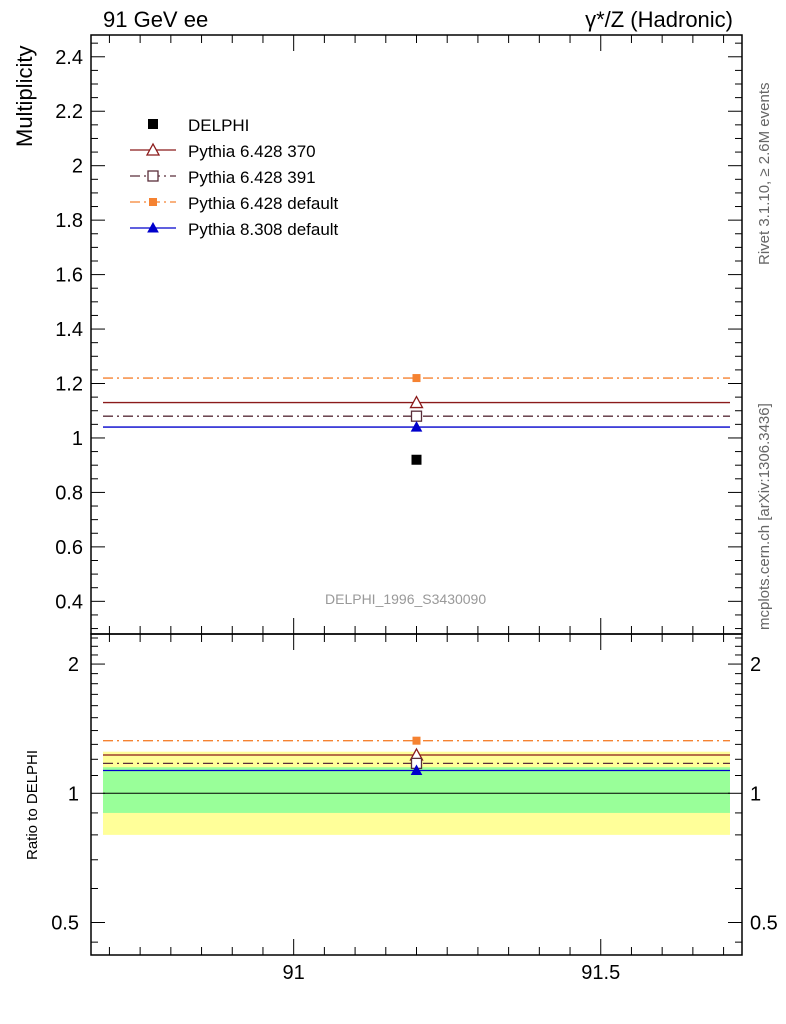 Image resolution: width=786 pixels, height=1024 pixels. Describe the element at coordinates (755, 794) in the screenshot. I see `ratio-y-tick-label-right: 1` at that location.